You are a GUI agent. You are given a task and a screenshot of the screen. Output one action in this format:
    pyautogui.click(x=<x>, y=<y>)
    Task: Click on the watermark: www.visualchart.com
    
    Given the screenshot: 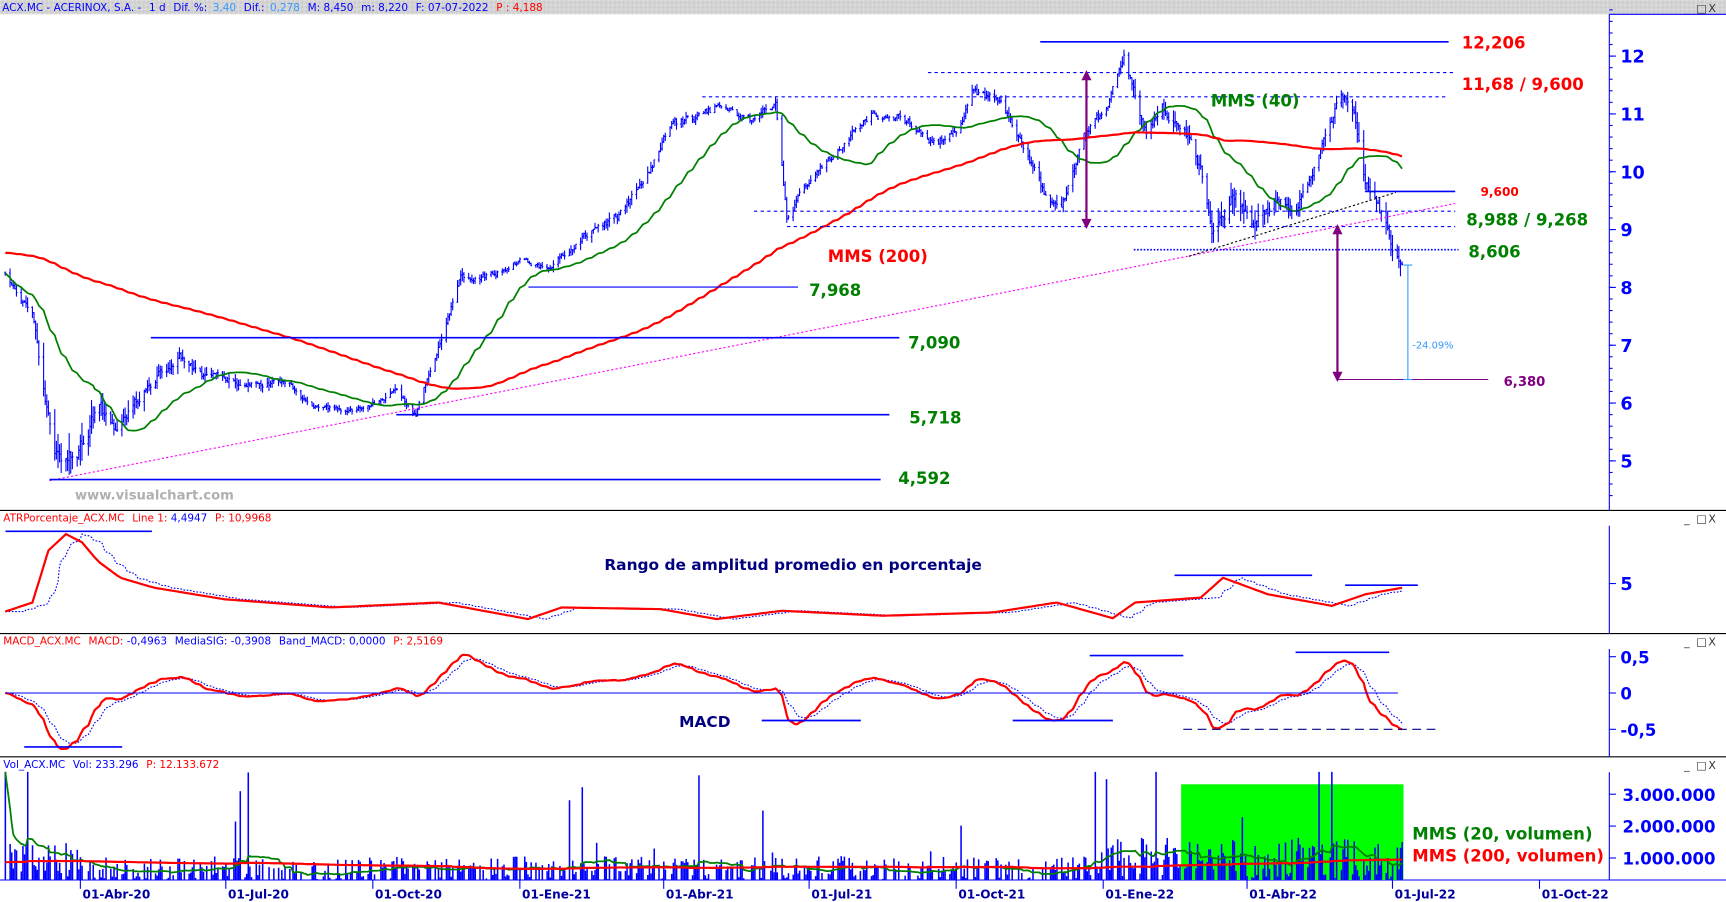 What is the action you would take?
    pyautogui.click(x=154, y=495)
    